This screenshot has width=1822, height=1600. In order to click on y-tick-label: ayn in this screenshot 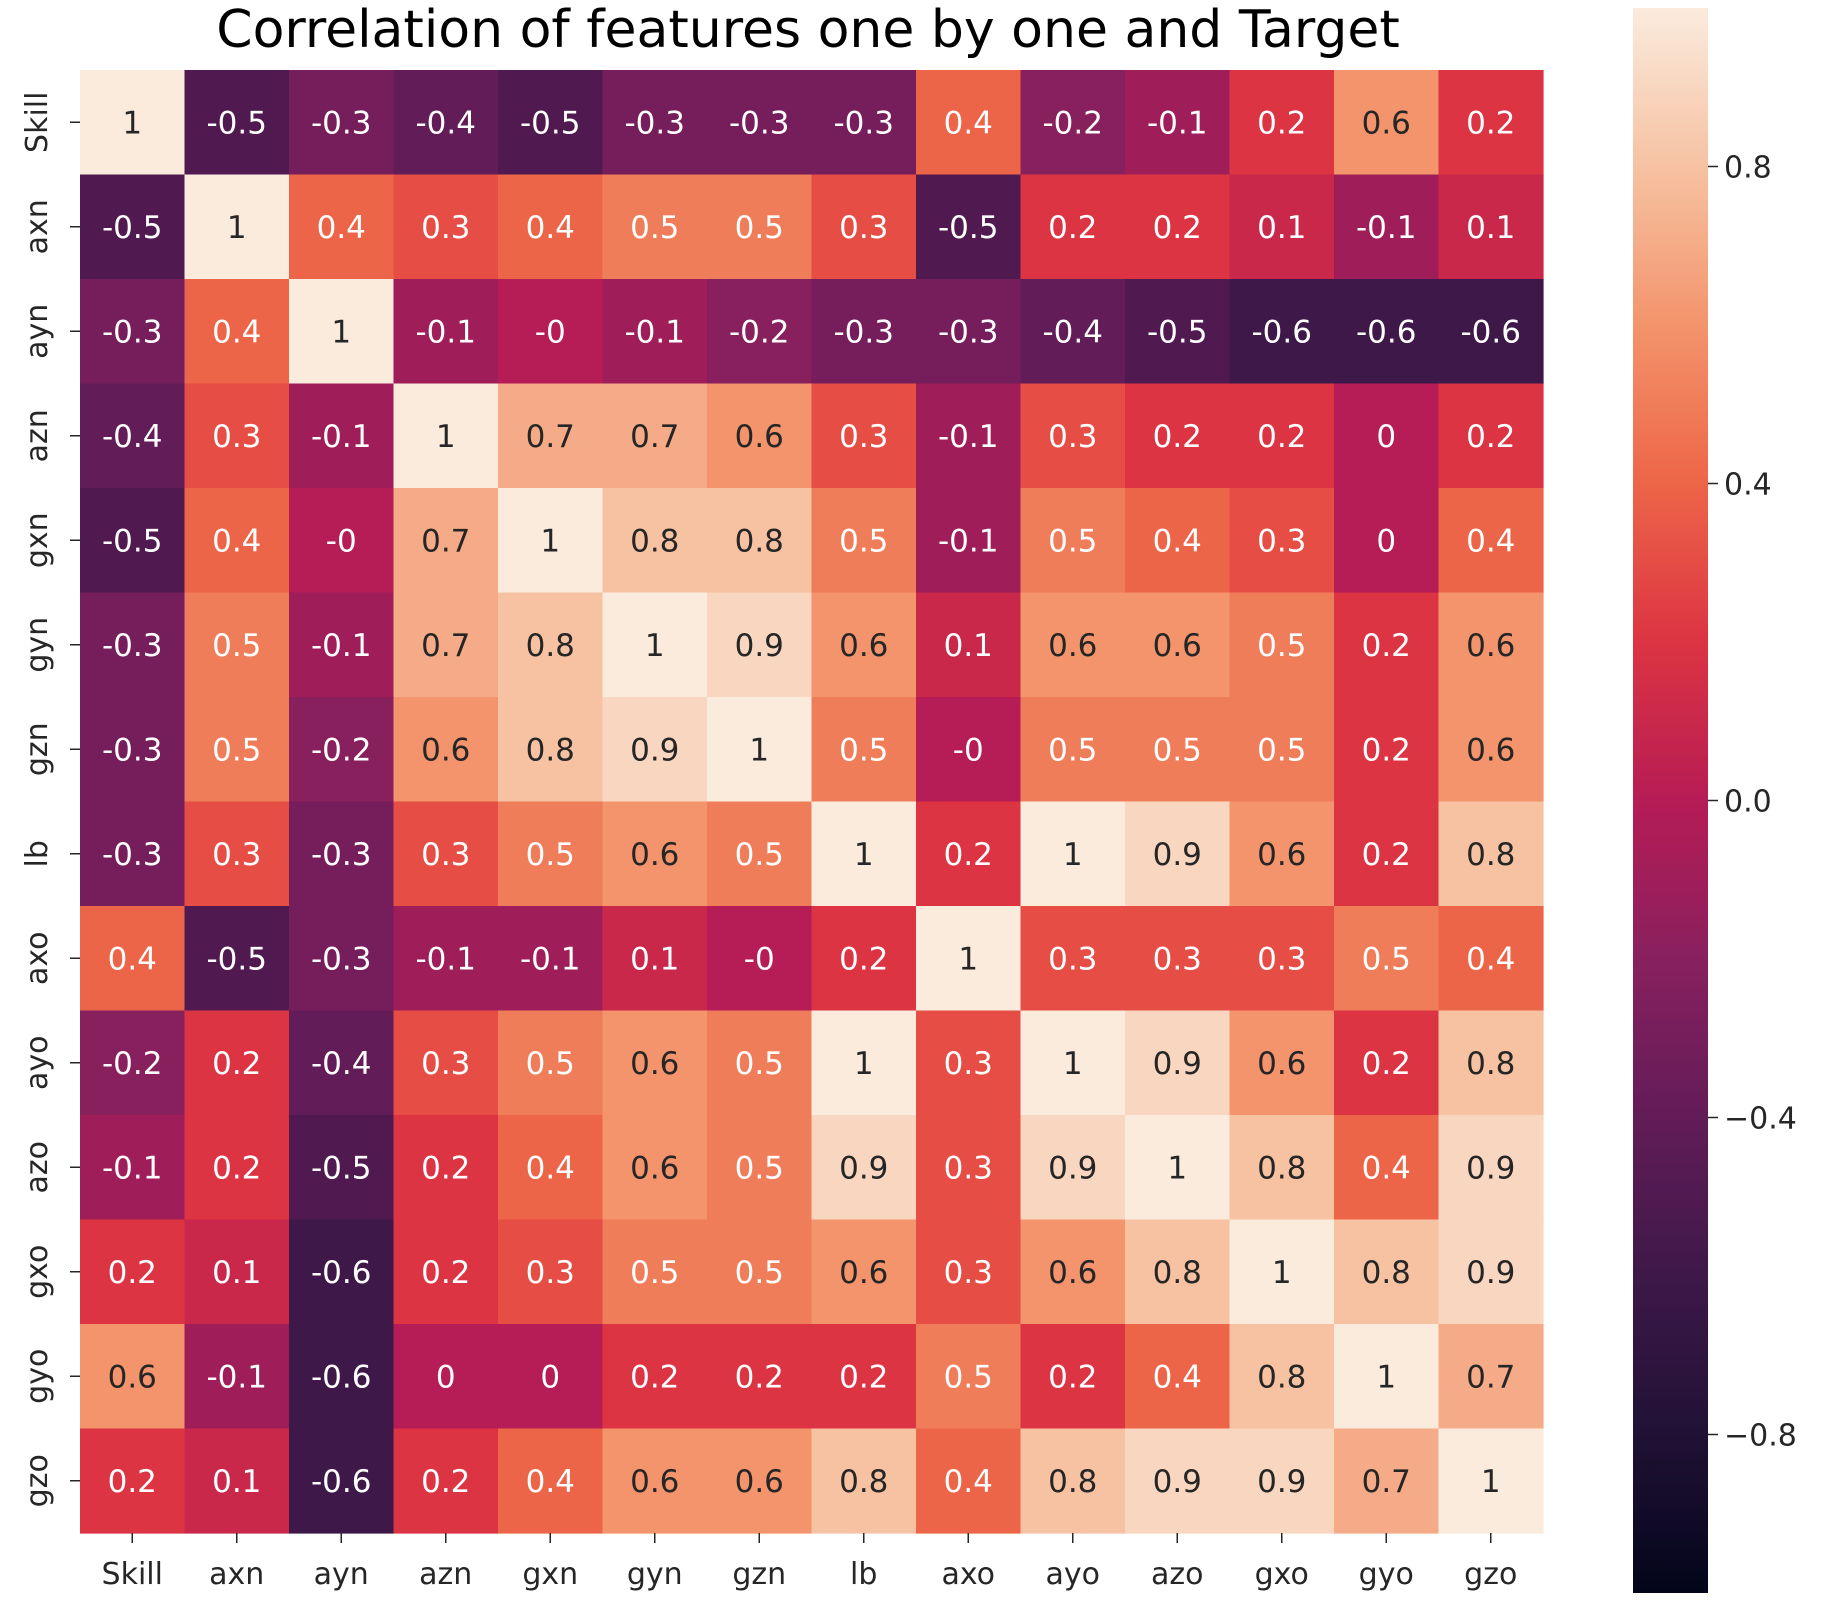, I will do `click(37, 331)`.